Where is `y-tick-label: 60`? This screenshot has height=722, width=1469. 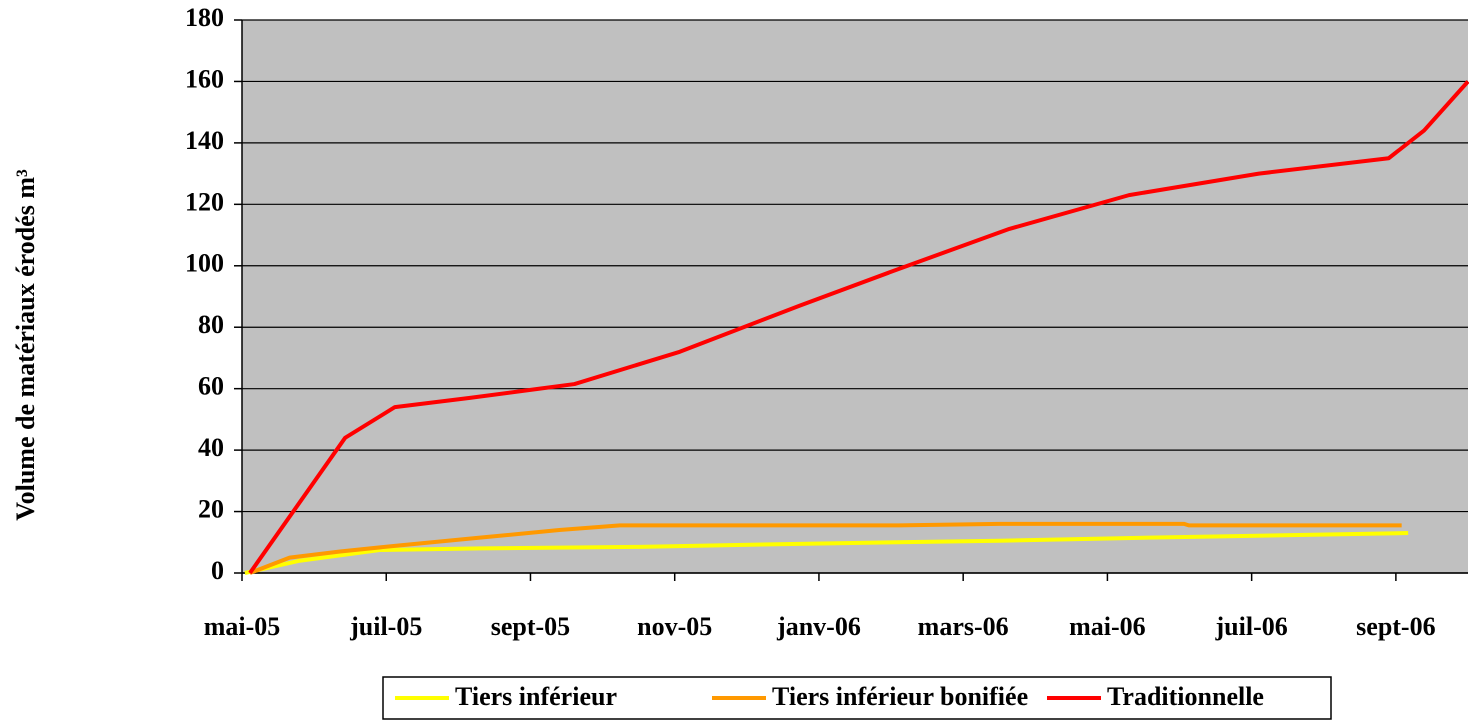
y-tick-label: 60 is located at coordinates (211, 386).